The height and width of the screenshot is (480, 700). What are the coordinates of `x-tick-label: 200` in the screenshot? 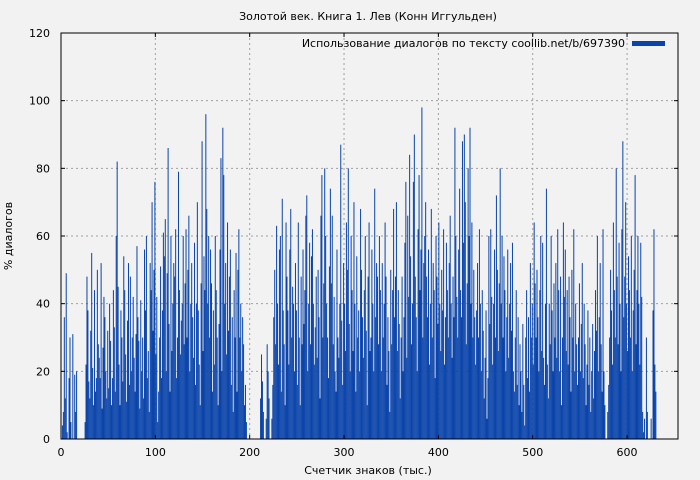 It's located at (249, 452).